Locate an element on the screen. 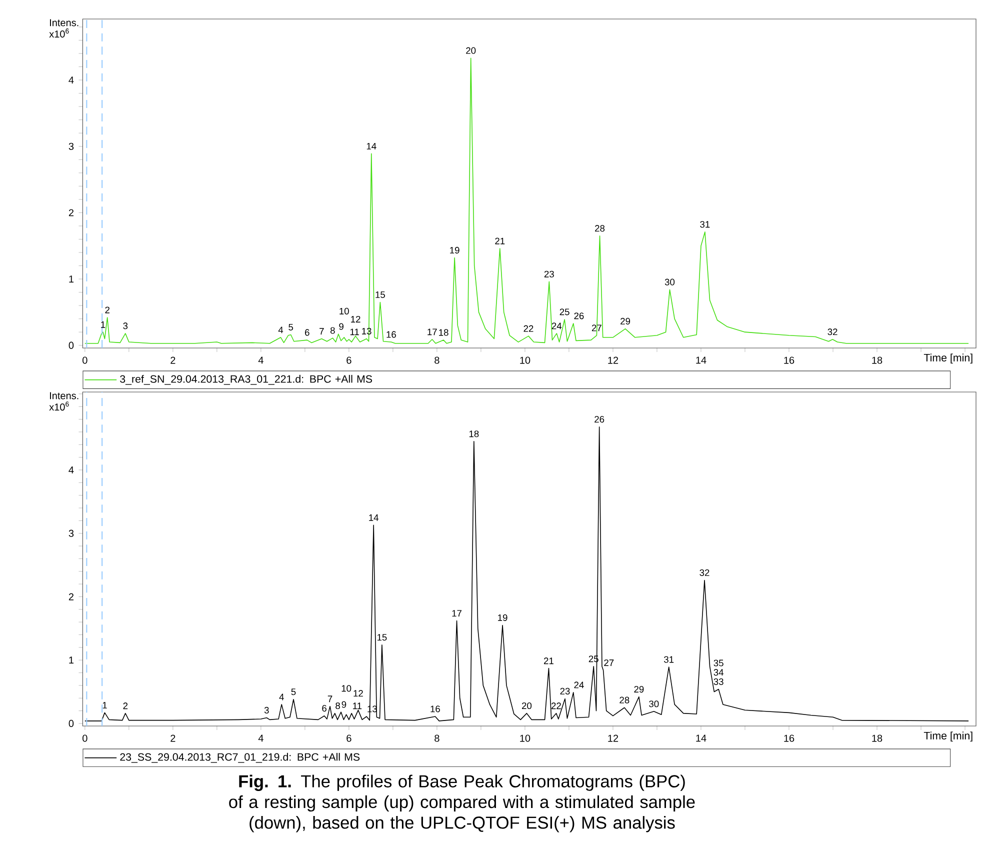  annotation: 27 is located at coordinates (609, 662).